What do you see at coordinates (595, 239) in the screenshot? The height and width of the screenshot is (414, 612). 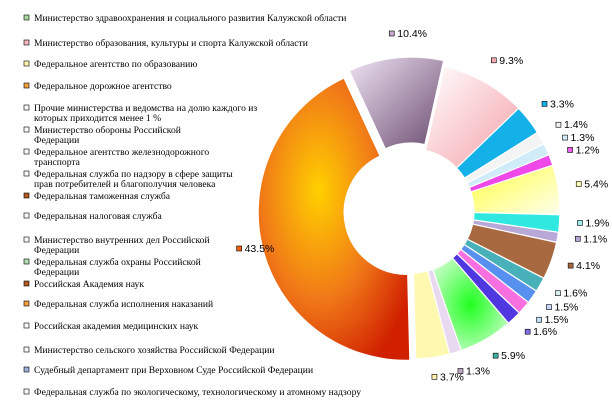 I see `slice-label-text: 1.1%` at bounding box center [595, 239].